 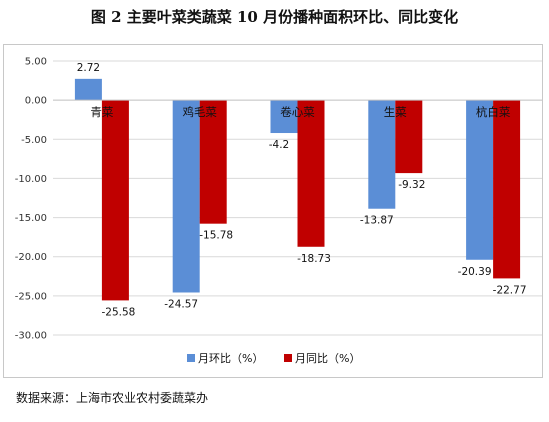 What do you see at coordinates (493, 112) in the screenshot?
I see `category-label: 杭白菜` at bounding box center [493, 112].